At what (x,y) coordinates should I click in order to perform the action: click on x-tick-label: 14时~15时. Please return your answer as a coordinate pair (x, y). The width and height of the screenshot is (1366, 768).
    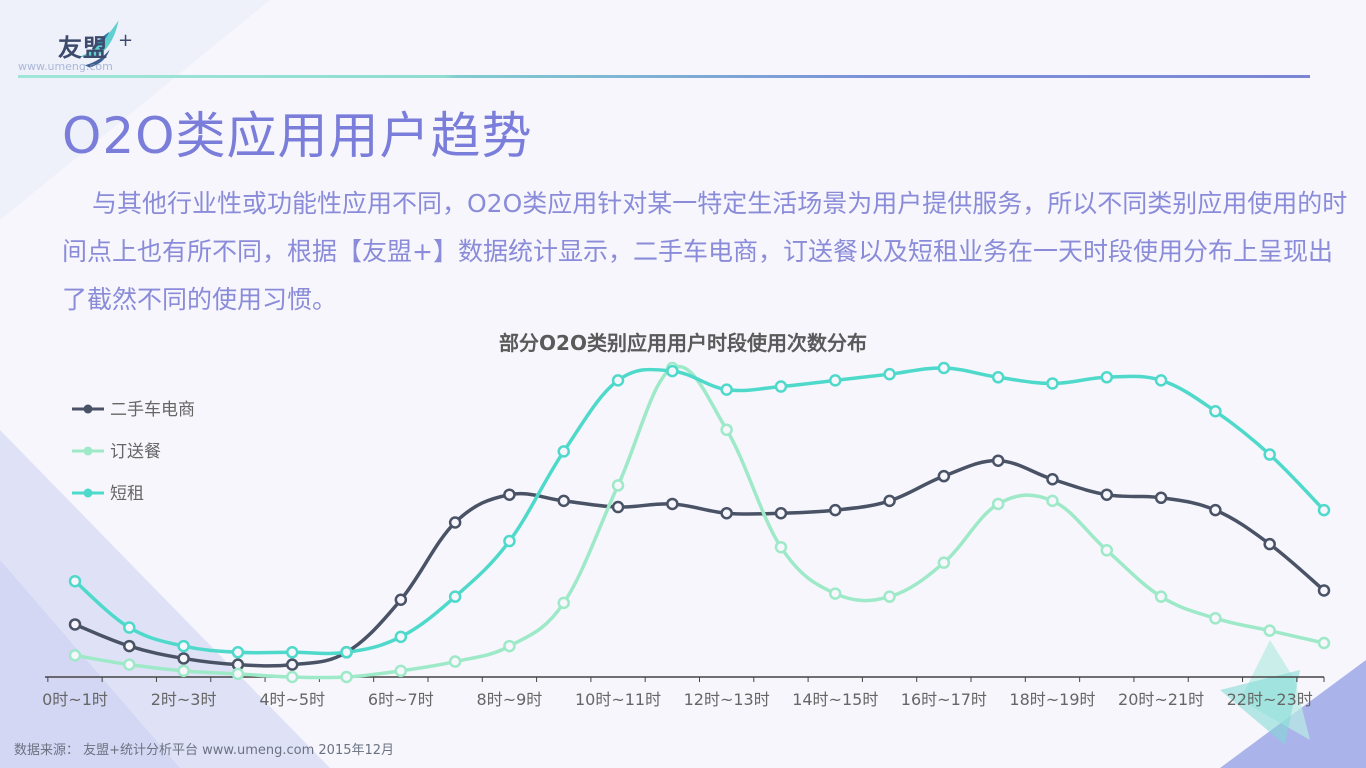
    Looking at the image, I should click on (835, 699).